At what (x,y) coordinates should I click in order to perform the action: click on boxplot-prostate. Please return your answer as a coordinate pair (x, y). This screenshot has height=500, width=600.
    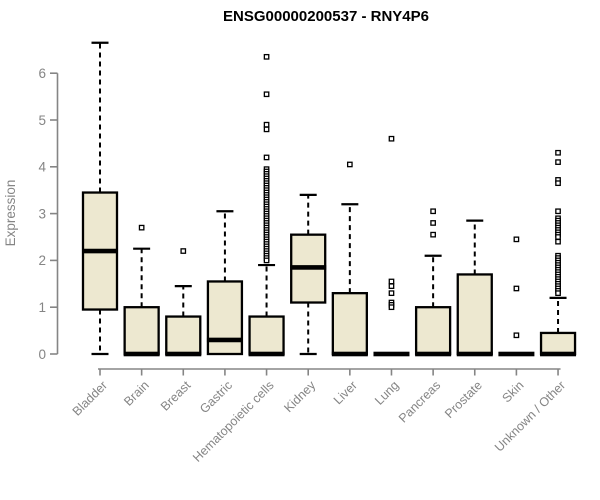
    Looking at the image, I should click on (474, 288).